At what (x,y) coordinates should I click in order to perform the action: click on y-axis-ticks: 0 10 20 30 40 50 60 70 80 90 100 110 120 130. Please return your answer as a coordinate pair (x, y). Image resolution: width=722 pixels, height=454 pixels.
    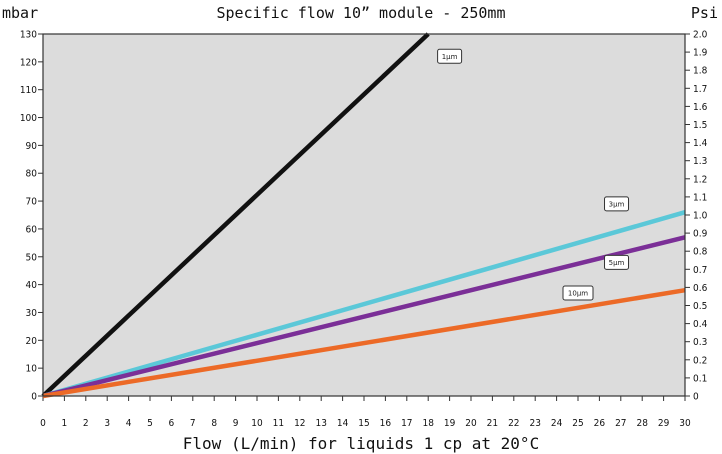
    Looking at the image, I should click on (31, 216).